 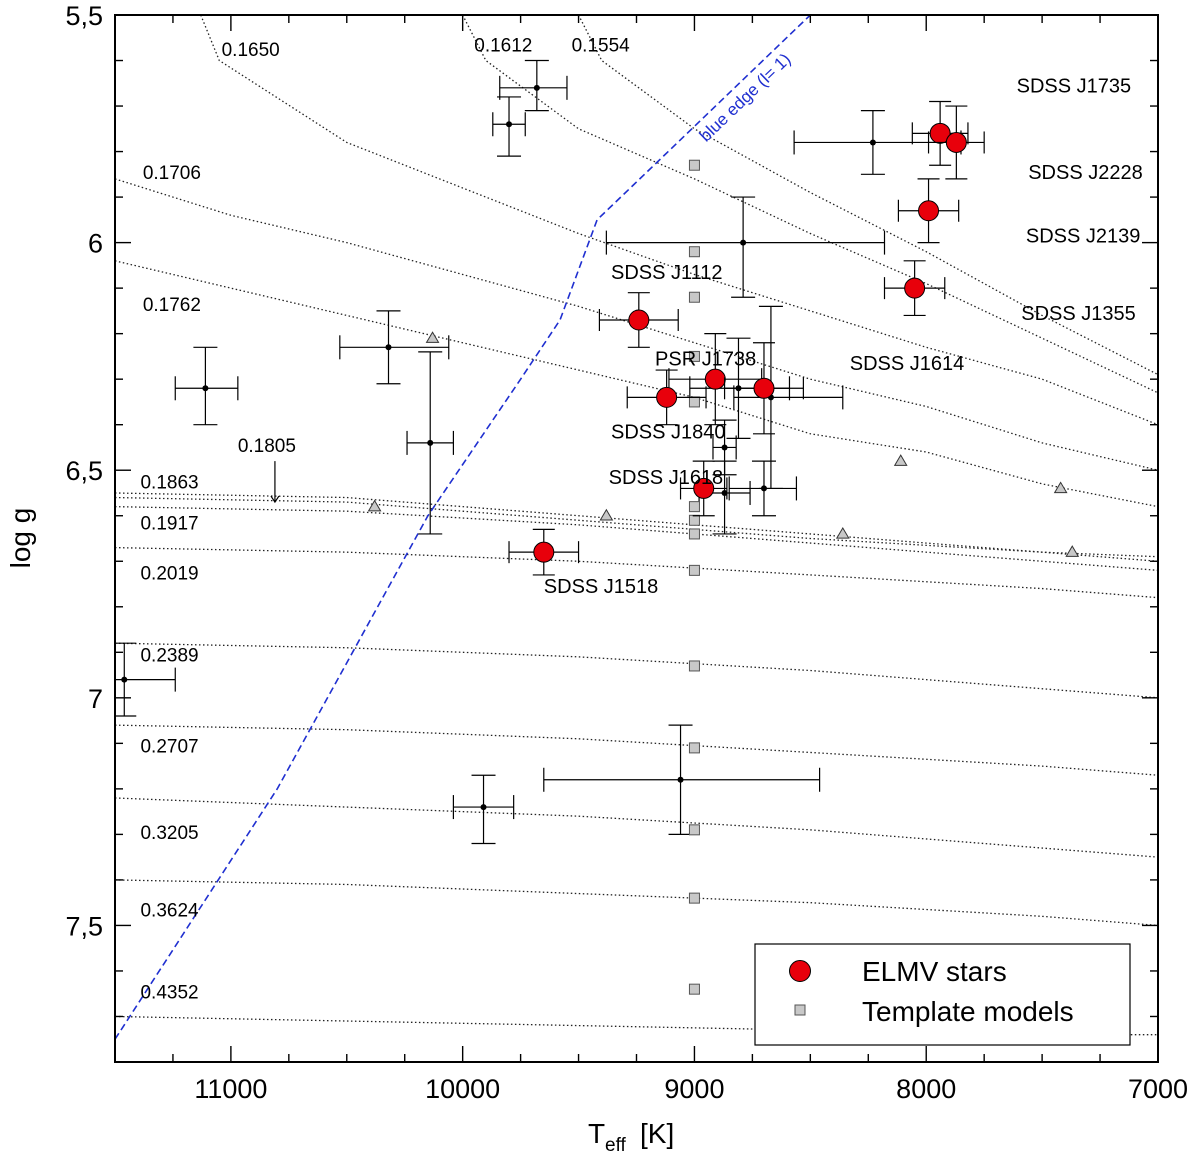 I want to click on track-label-12: 0.3624, so click(x=169, y=910).